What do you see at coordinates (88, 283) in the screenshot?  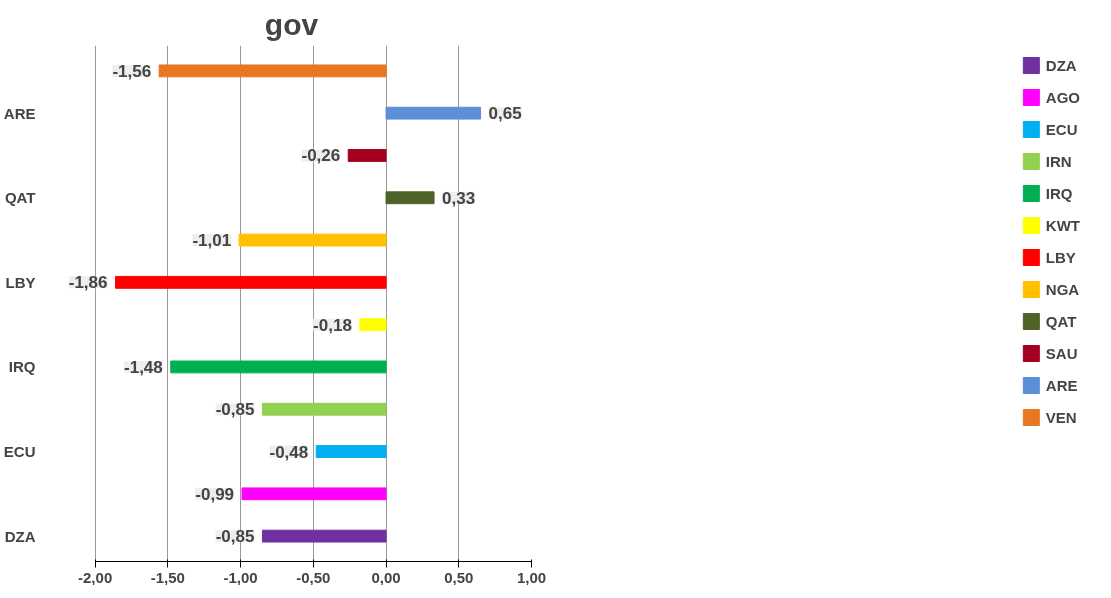 I see `data-label: -1,86` at bounding box center [88, 283].